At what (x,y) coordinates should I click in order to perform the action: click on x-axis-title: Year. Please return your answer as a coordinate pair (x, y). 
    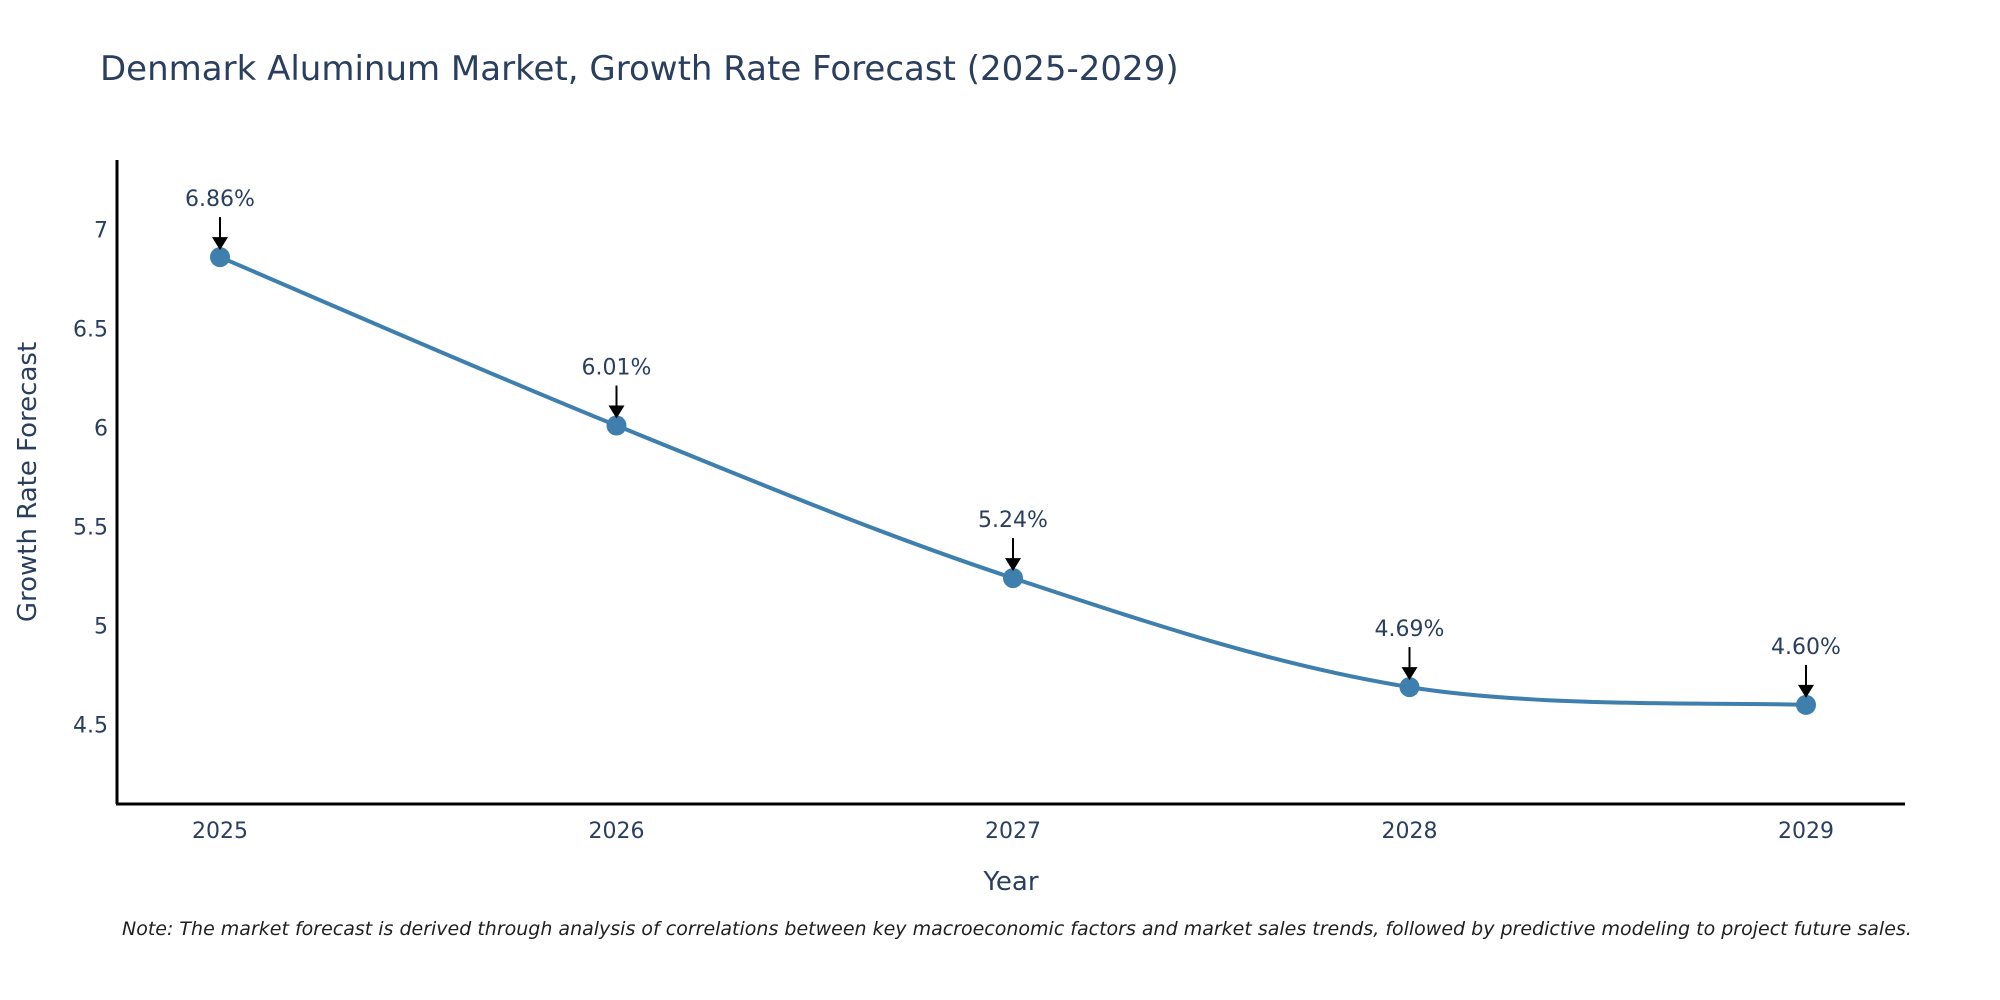
    Looking at the image, I should click on (1010, 882).